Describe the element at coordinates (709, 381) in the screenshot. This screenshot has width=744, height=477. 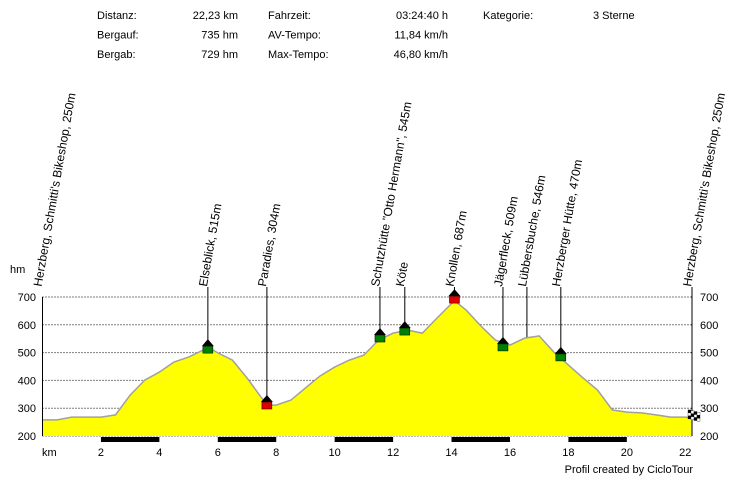
I see `y-tick-label-right: 400` at that location.